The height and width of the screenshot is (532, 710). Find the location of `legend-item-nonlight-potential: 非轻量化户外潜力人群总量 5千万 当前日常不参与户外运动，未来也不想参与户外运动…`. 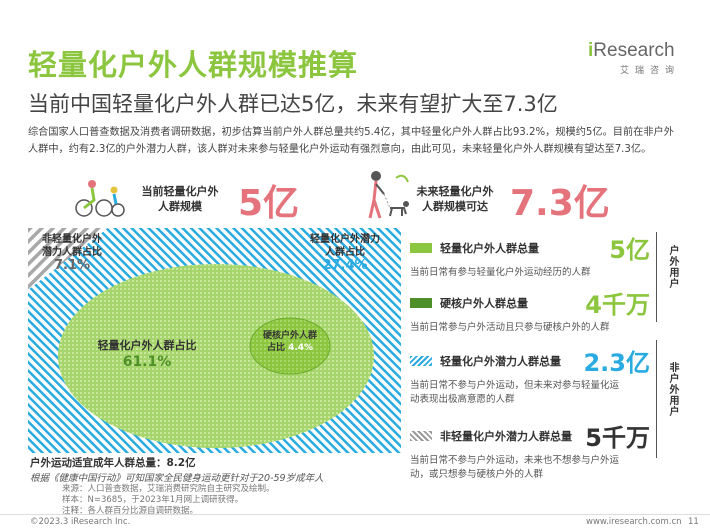

legend-item-nonlight-potential: 非轻量化户外潜力人群总量 5千万 当前日常不参与户外运动，未来也不想参与户外运动… is located at coordinates (530, 450).